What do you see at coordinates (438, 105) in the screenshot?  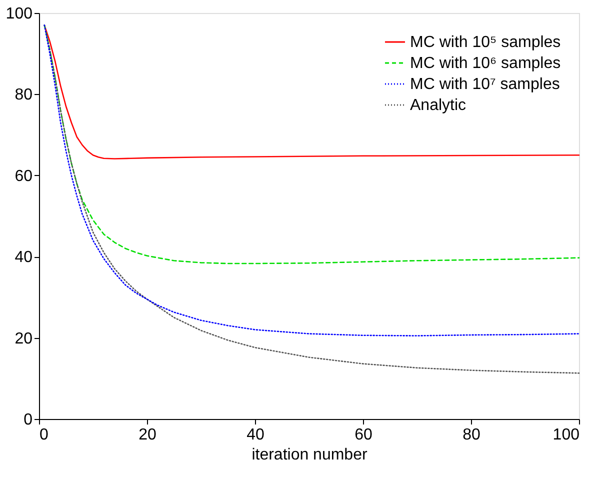 I see `legend-label: Analytic` at bounding box center [438, 105].